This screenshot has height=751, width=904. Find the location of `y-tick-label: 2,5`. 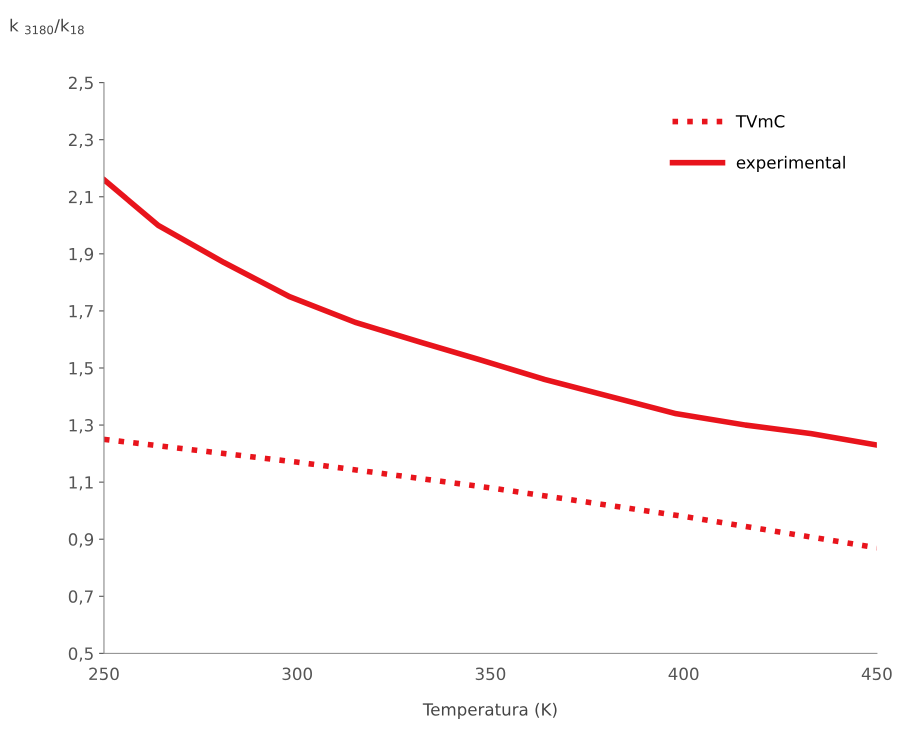

y-tick-label: 2,5 is located at coordinates (80, 83).